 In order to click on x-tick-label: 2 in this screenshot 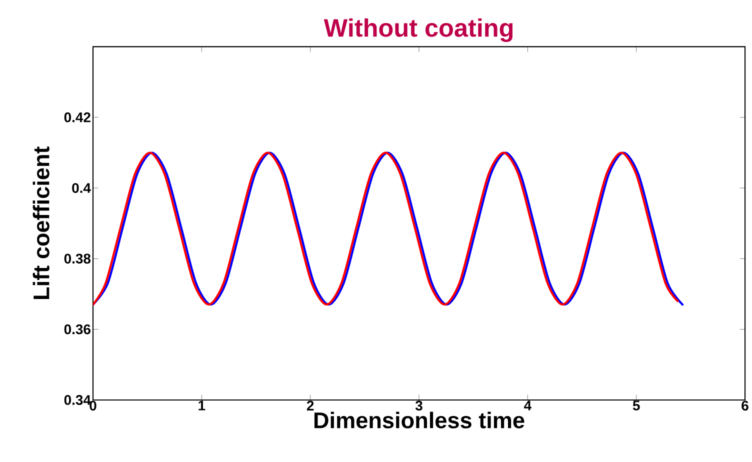, I will do `click(310, 405)`.